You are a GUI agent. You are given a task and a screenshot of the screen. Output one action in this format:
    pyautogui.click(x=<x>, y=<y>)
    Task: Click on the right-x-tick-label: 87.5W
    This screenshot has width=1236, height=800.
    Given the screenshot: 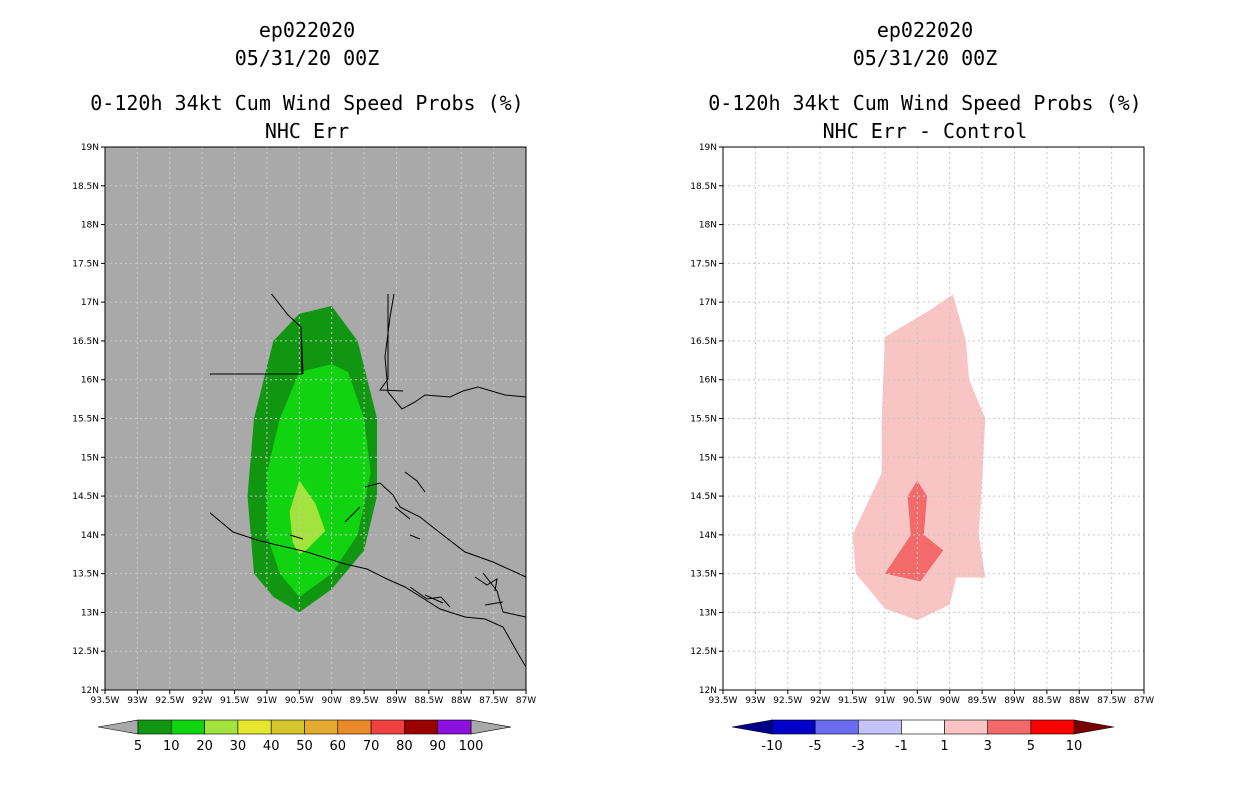 What is the action you would take?
    pyautogui.click(x=1111, y=701)
    